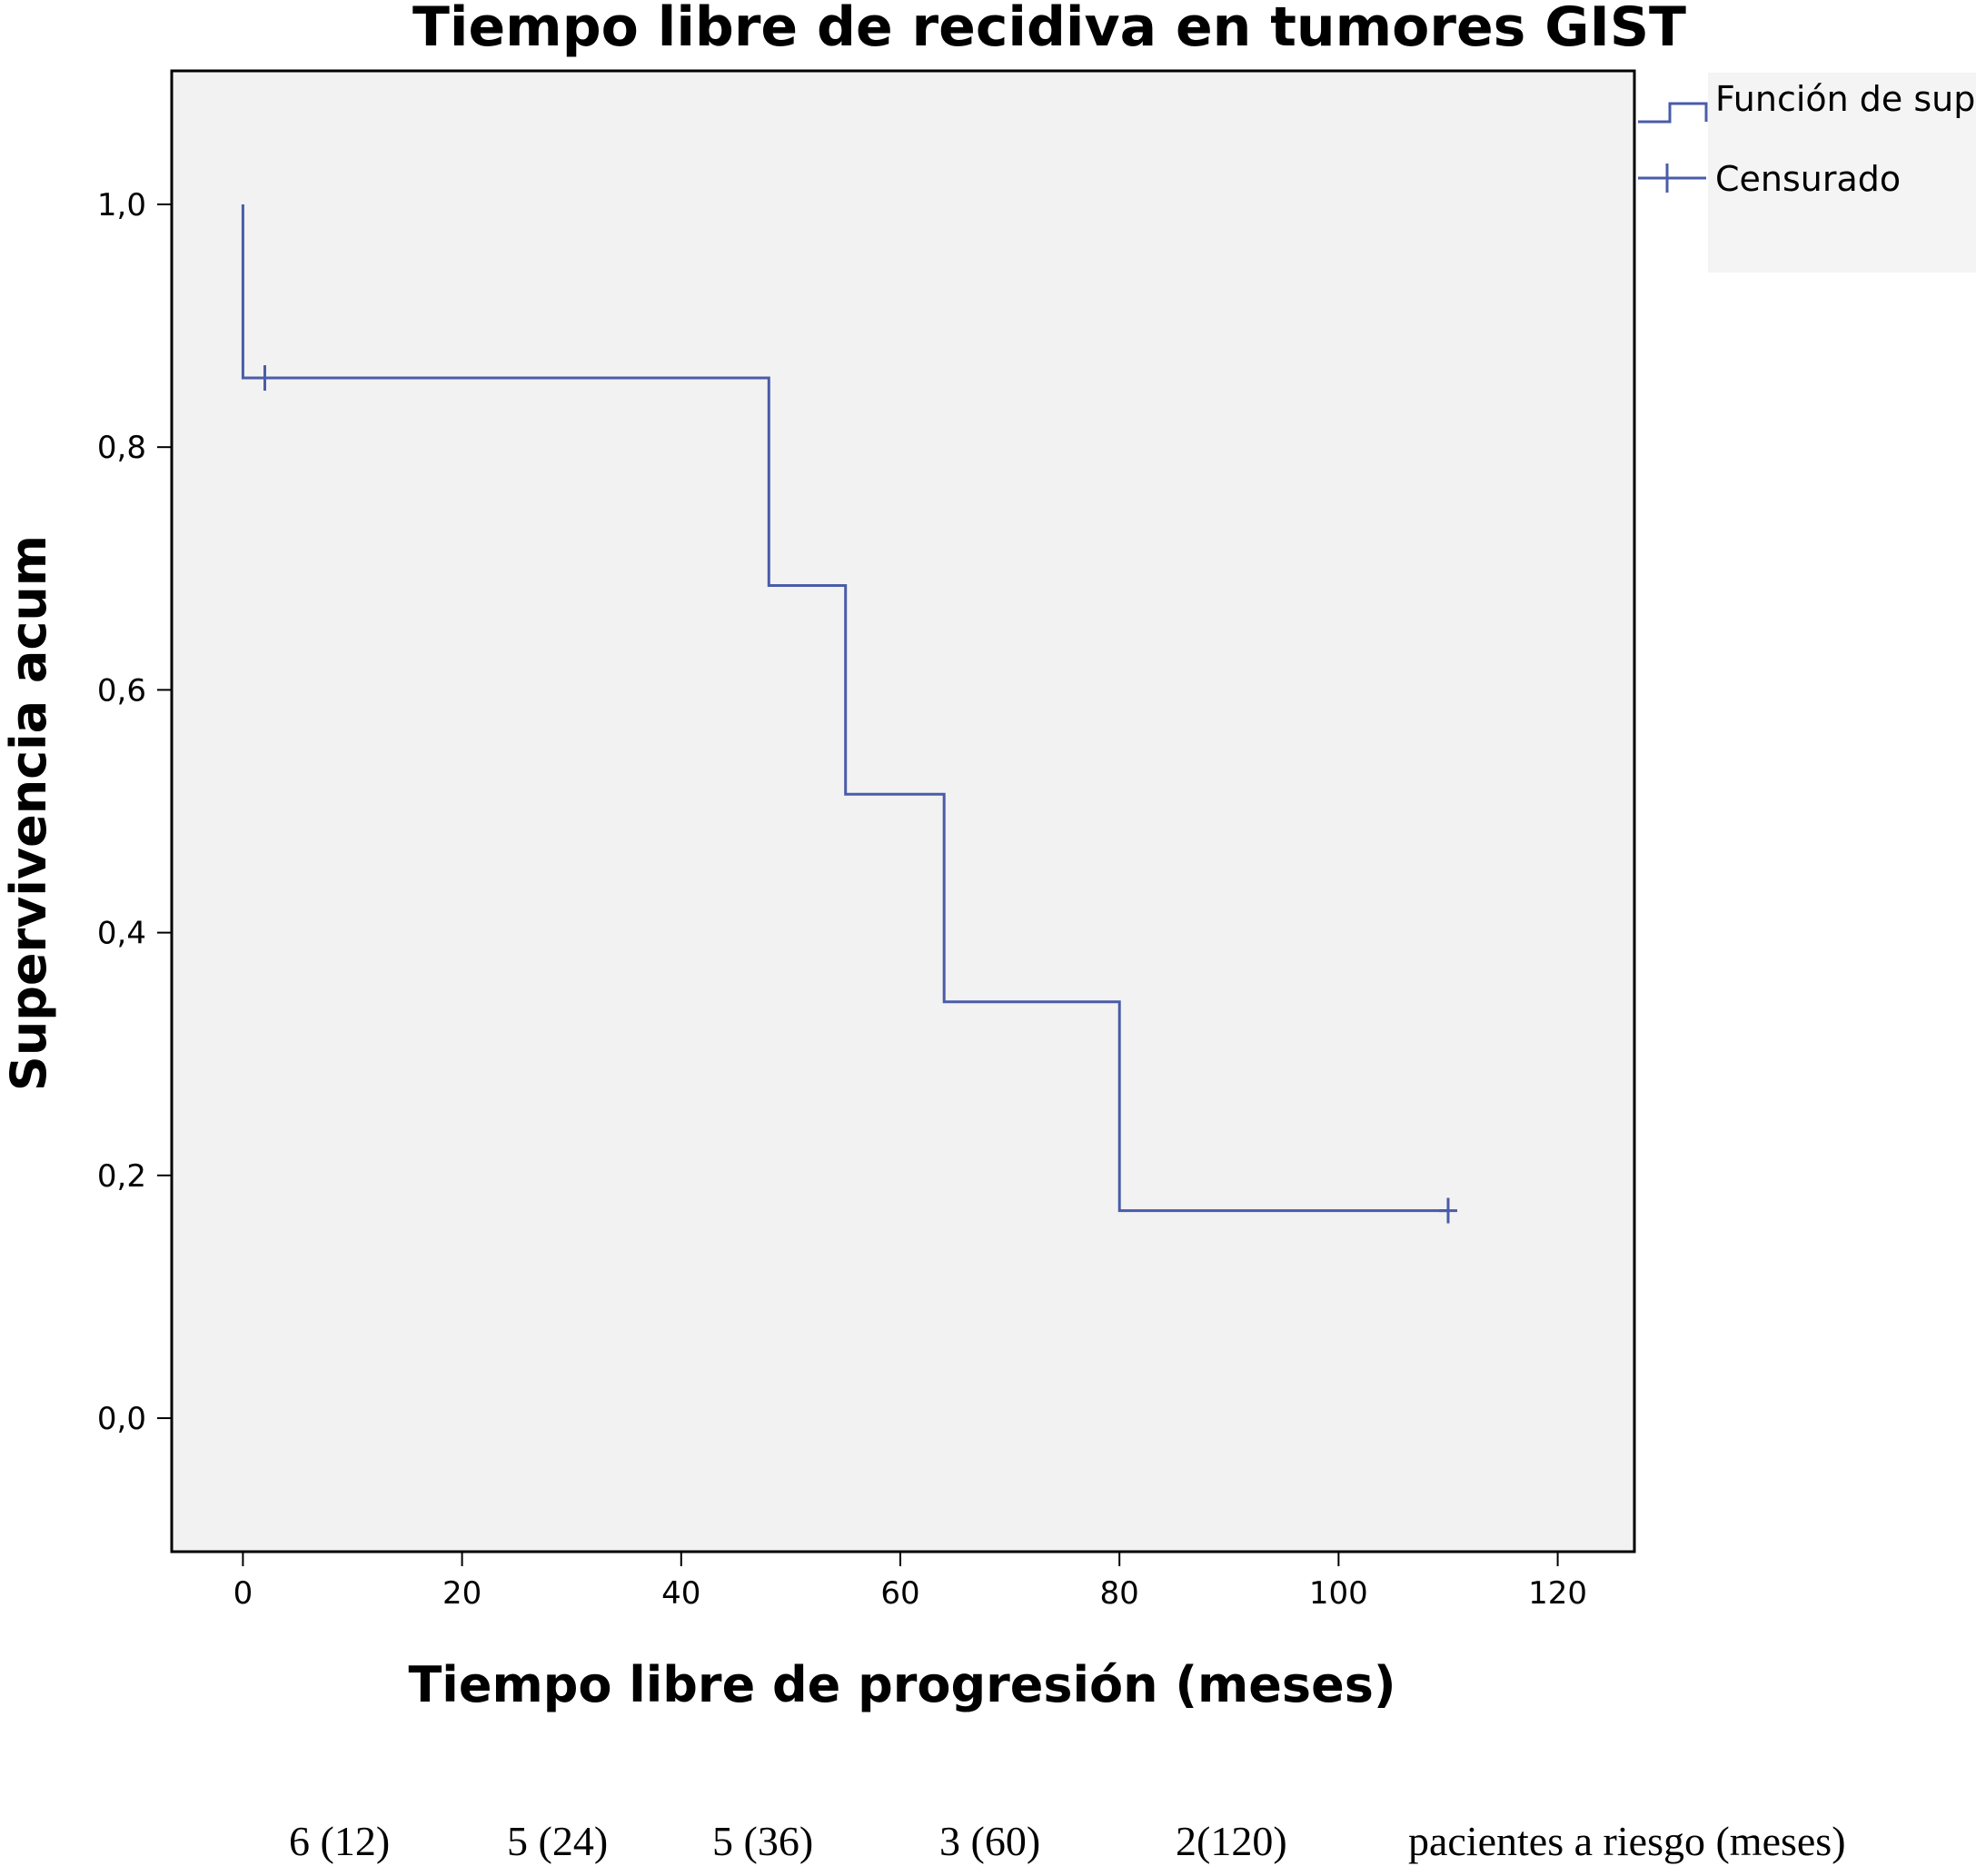 This screenshot has height=1876, width=1976. Describe the element at coordinates (122, 1419) in the screenshot. I see `y-tick-label: 0,0` at that location.